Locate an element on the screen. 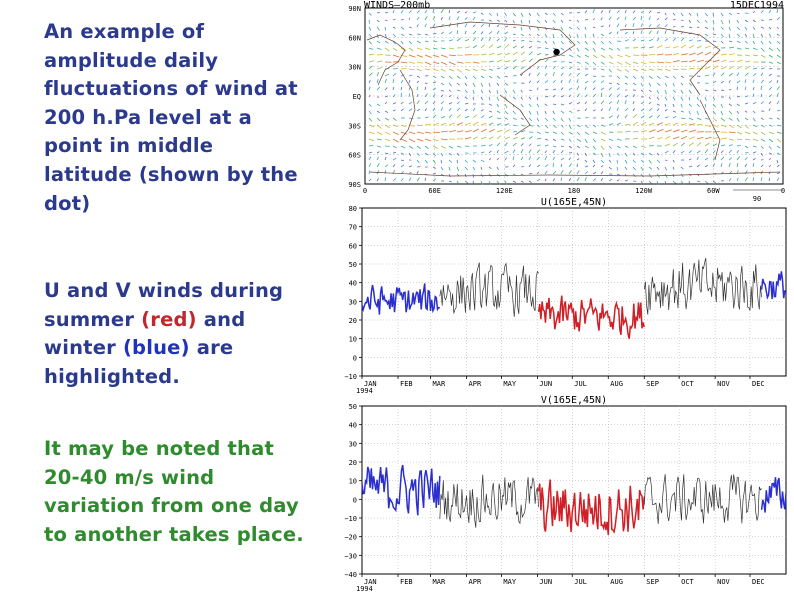 The height and width of the screenshot is (595, 794). month-label: SEP is located at coordinates (652, 582).